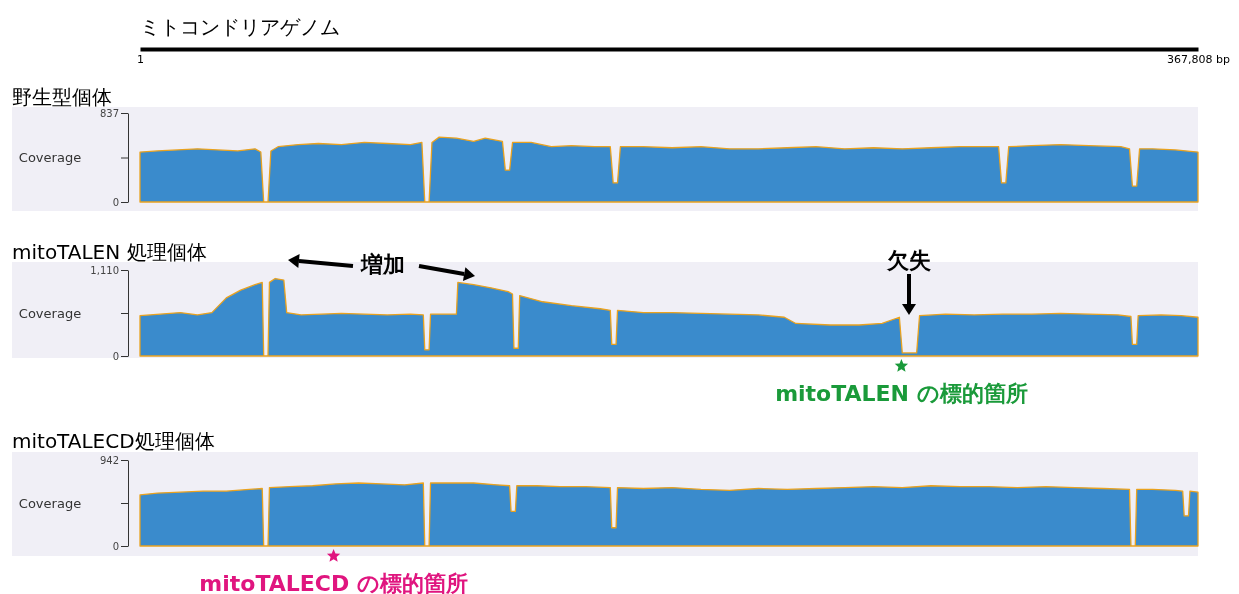  I want to click on annotation: mitoTALEN の標的箇所, so click(901, 393).